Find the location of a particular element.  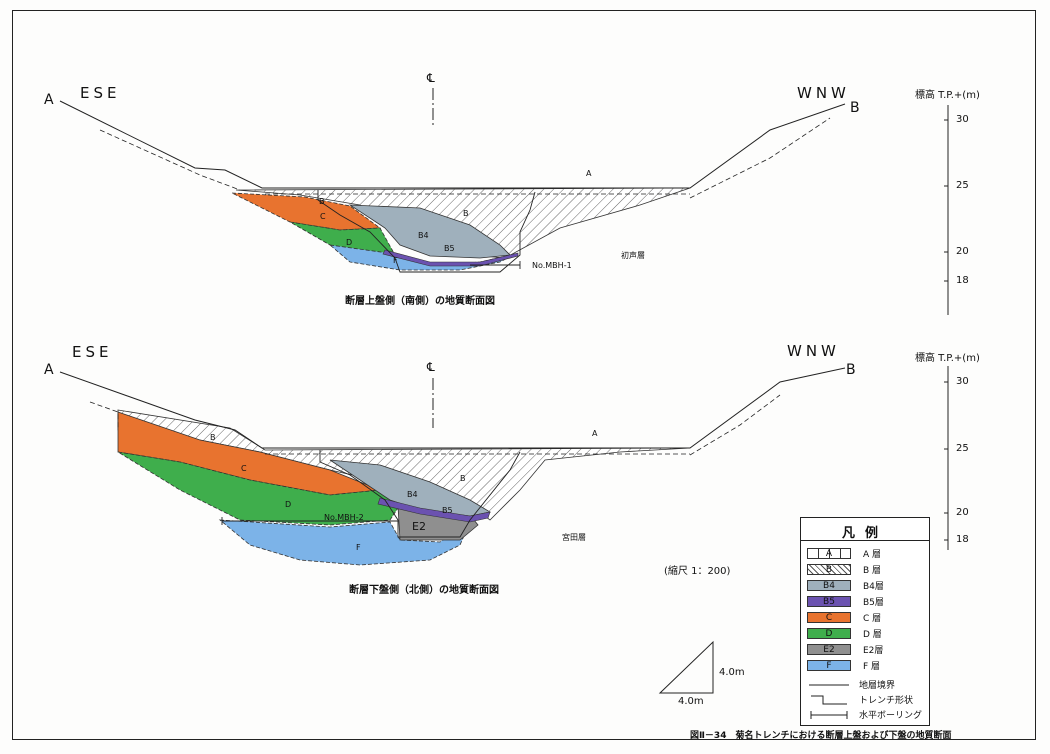

top-boring-label: No.MBH-1 is located at coordinates (552, 265).